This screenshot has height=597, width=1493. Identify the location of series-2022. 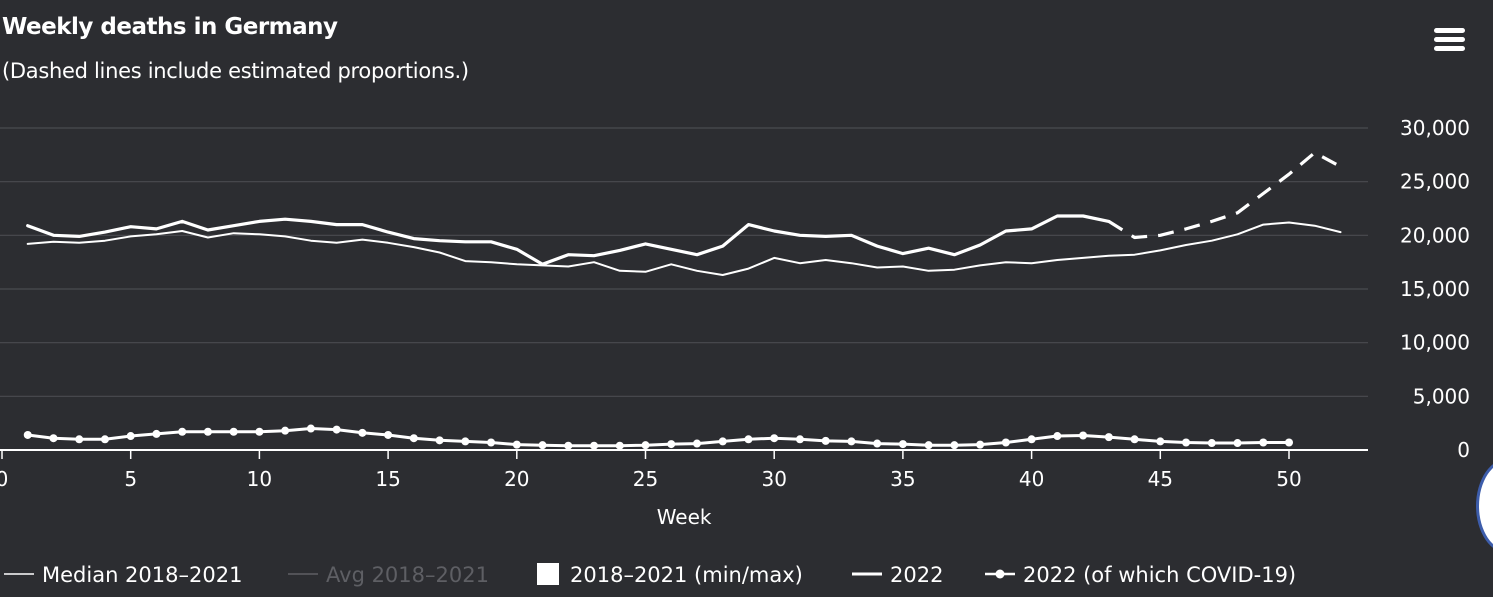
(568, 240).